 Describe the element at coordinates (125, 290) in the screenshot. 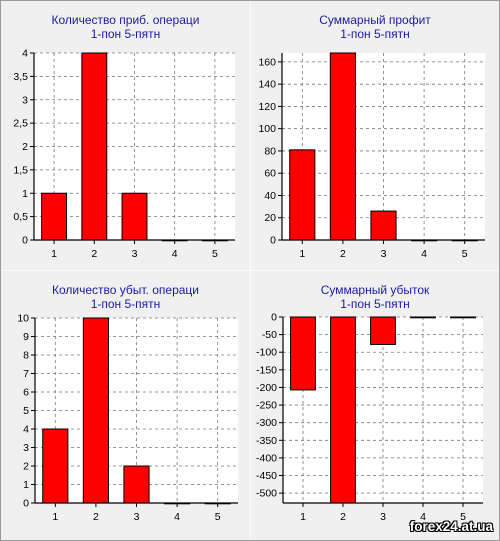

I see `chart-title-main: Количество убыт. операци` at that location.